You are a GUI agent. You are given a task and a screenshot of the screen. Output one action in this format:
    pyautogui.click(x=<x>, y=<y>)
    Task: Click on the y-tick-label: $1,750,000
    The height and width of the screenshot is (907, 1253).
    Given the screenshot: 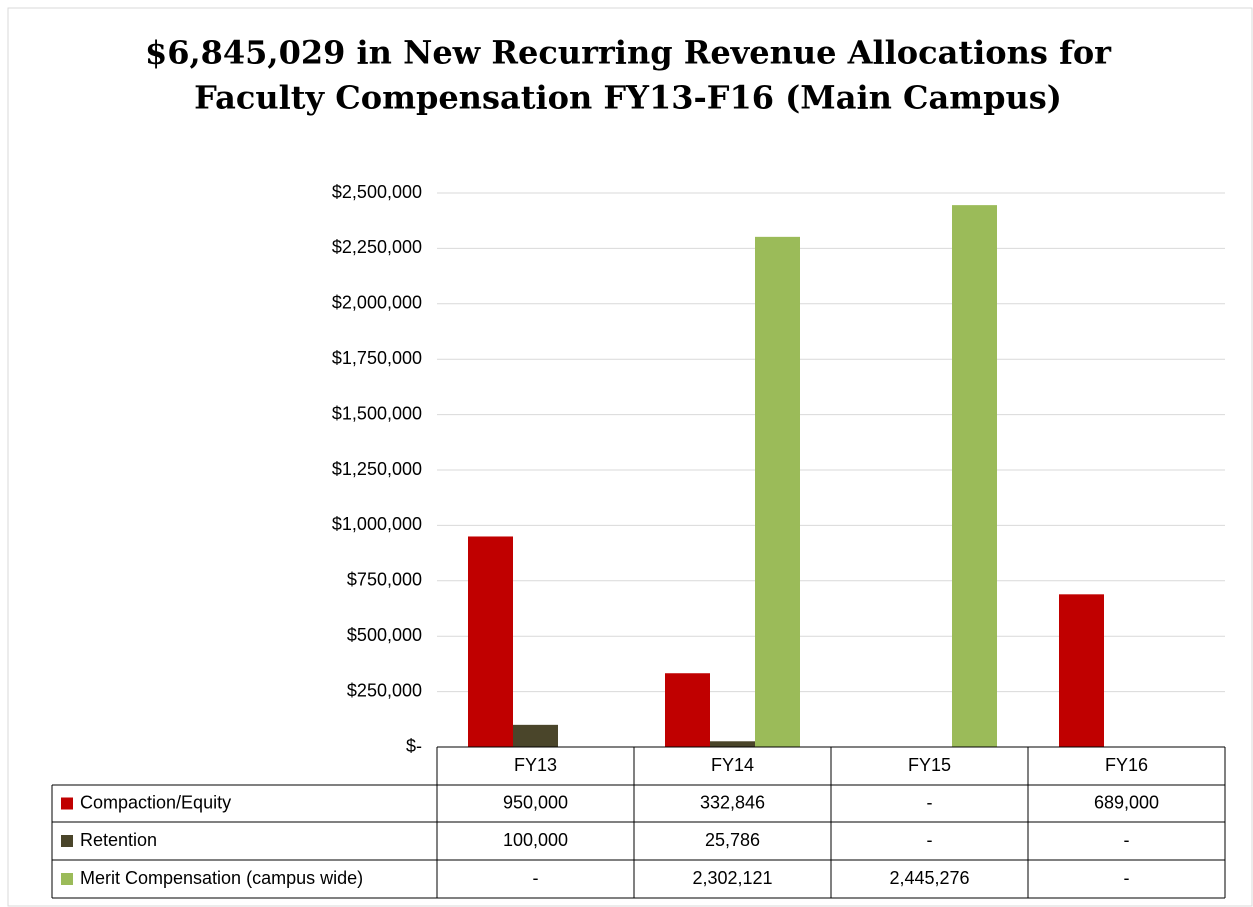 What is the action you would take?
    pyautogui.click(x=377, y=358)
    